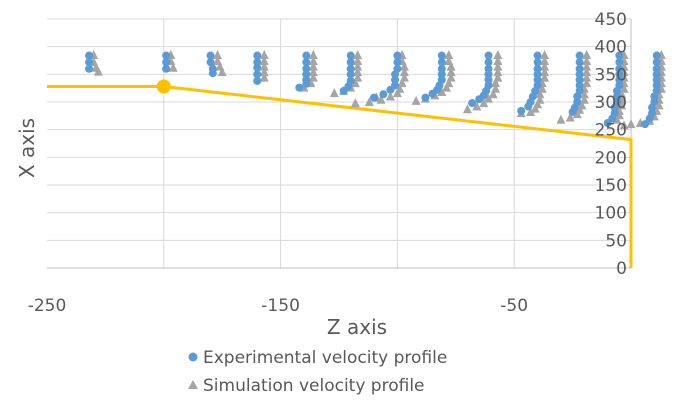  Describe the element at coordinates (616, 241) in the screenshot. I see `y-tick-label: 50` at that location.